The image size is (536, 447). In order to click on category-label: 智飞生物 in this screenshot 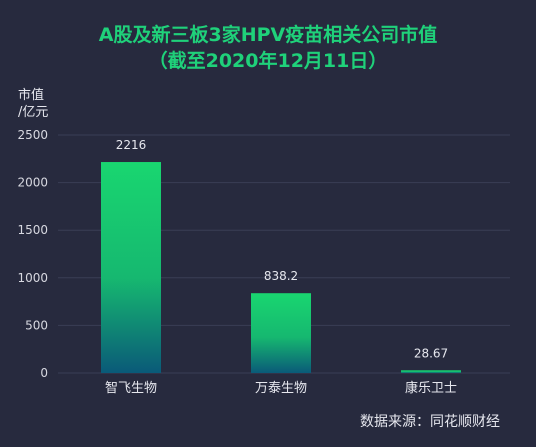, I will do `click(131, 388)`.